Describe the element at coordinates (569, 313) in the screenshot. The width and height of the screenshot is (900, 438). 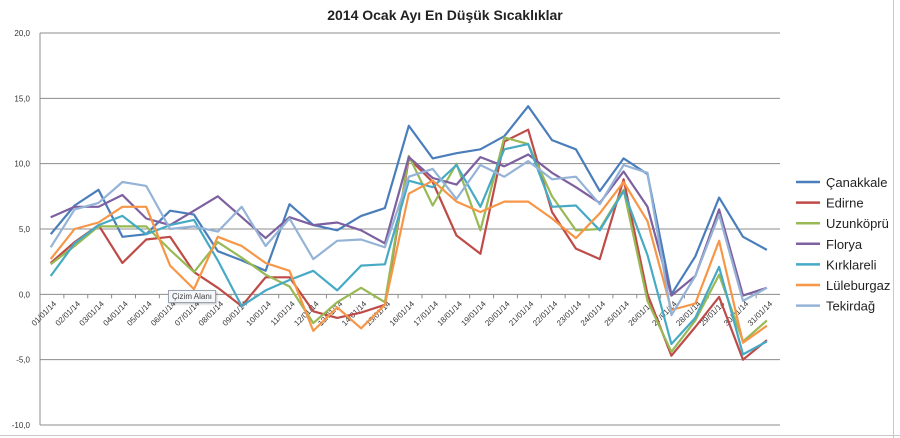
I see `x-tick-label: 23/01/14` at that location.